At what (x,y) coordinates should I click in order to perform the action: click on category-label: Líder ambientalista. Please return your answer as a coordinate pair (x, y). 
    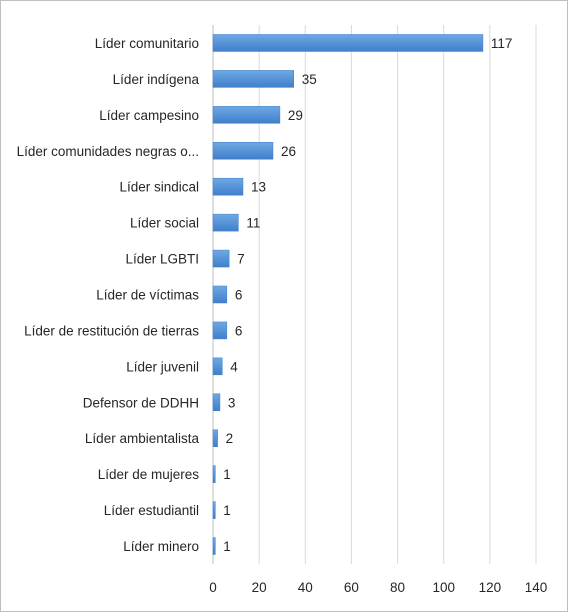
    Looking at the image, I should click on (142, 438).